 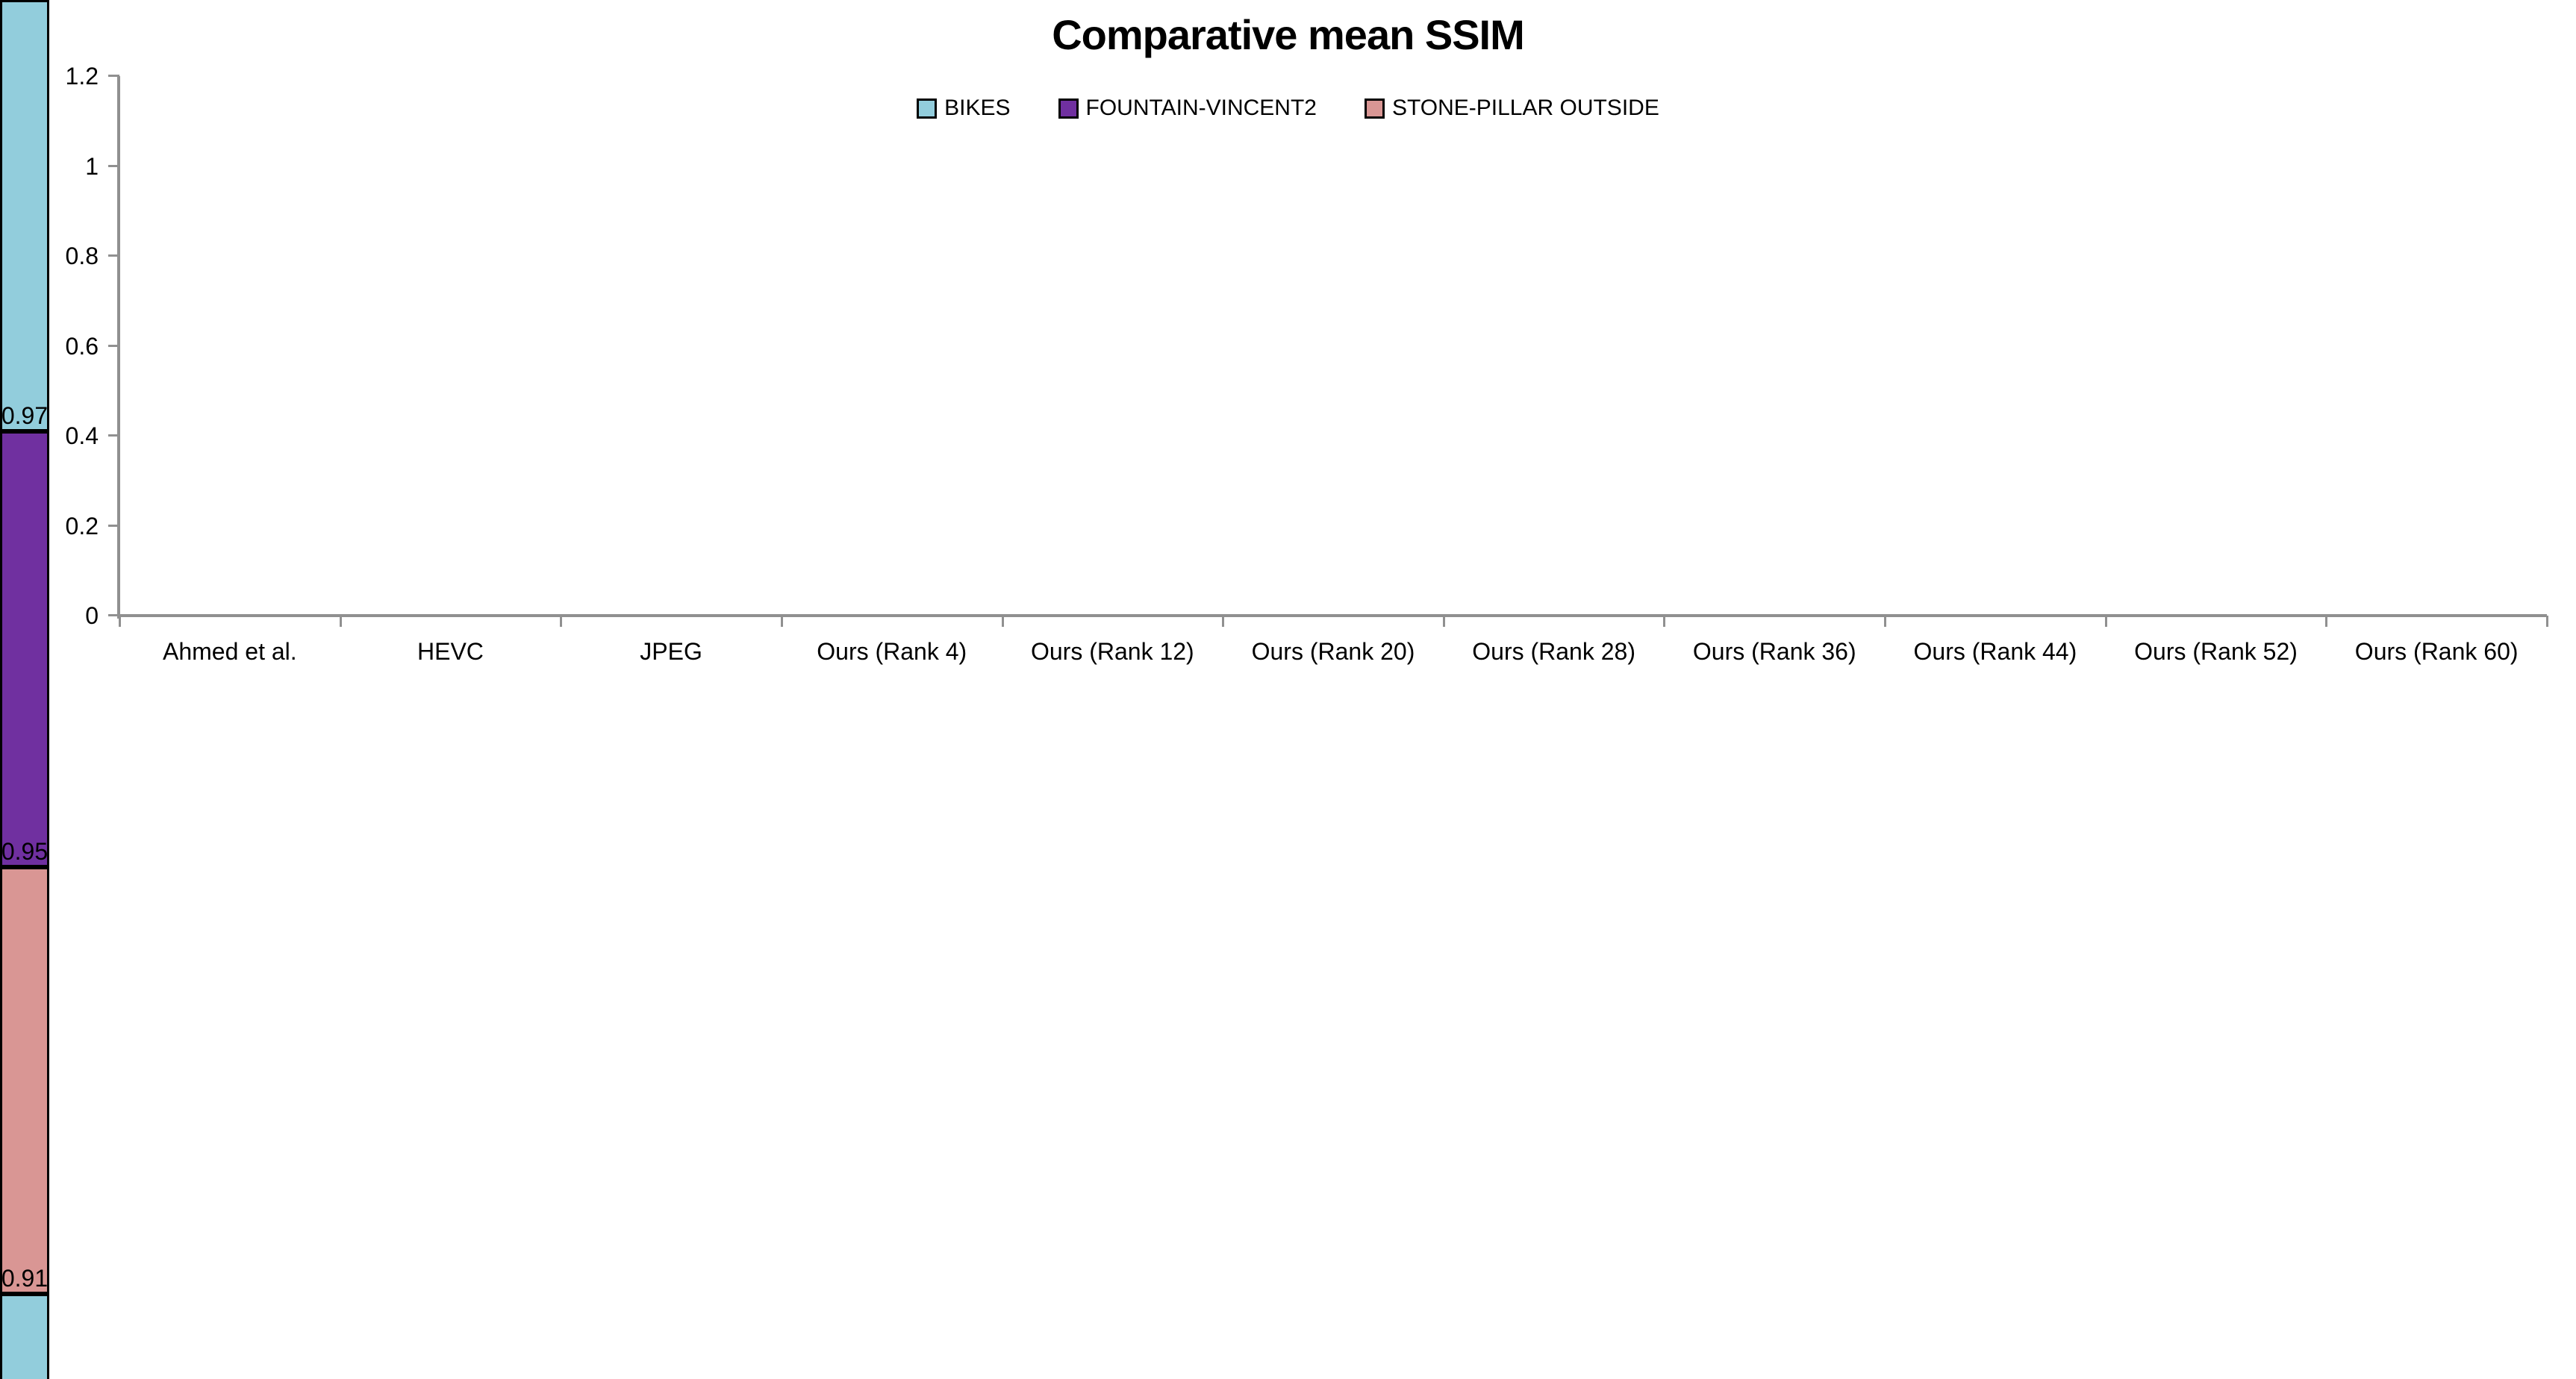 What do you see at coordinates (229, 651) in the screenshot?
I see `x-category-label: Ahmed et al.` at bounding box center [229, 651].